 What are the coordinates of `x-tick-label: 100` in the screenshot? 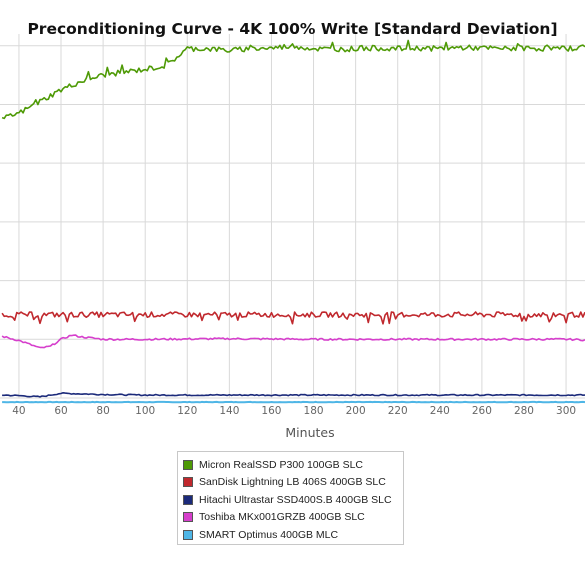 It's located at (145, 411).